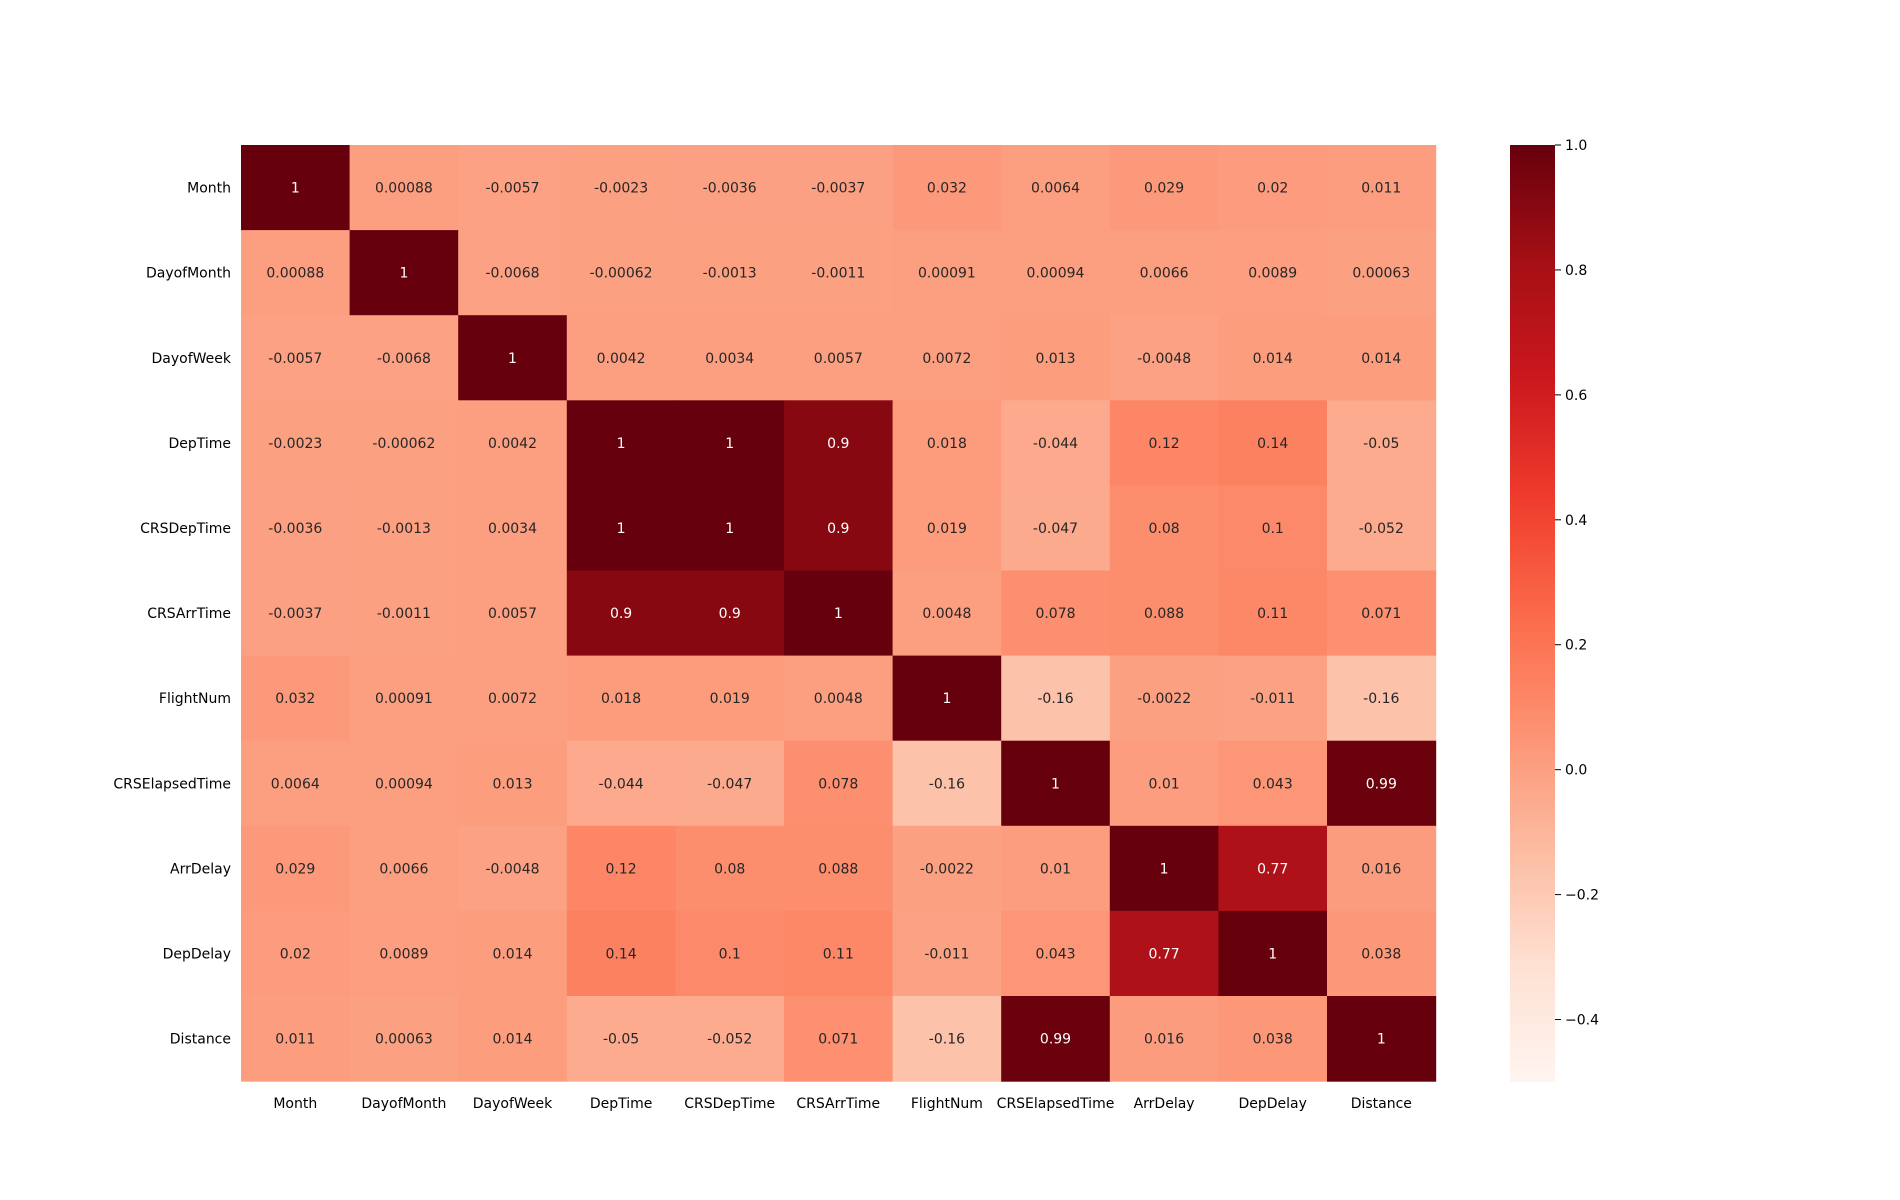 The width and height of the screenshot is (1900, 1200). I want to click on heatmap-cell-label: 0.02, so click(295, 954).